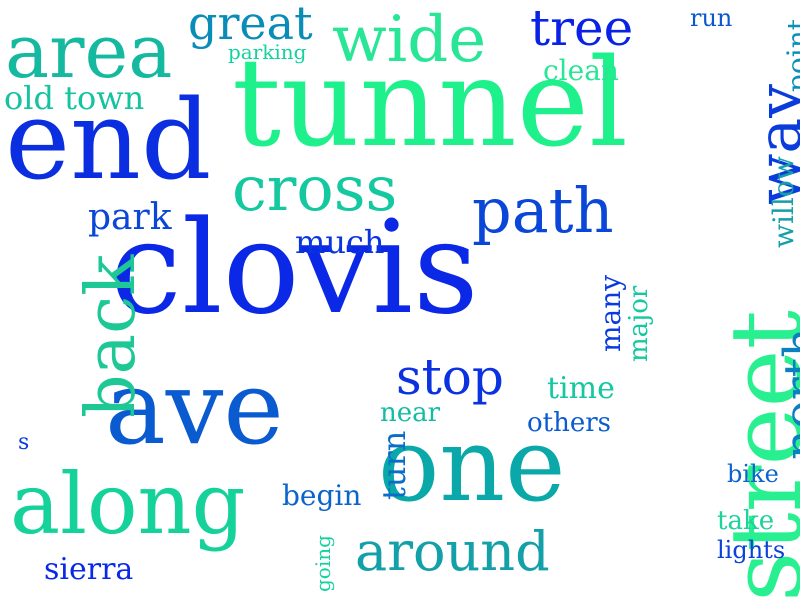 The width and height of the screenshot is (800, 600). Describe the element at coordinates (89, 52) in the screenshot. I see `word-area: area` at that location.